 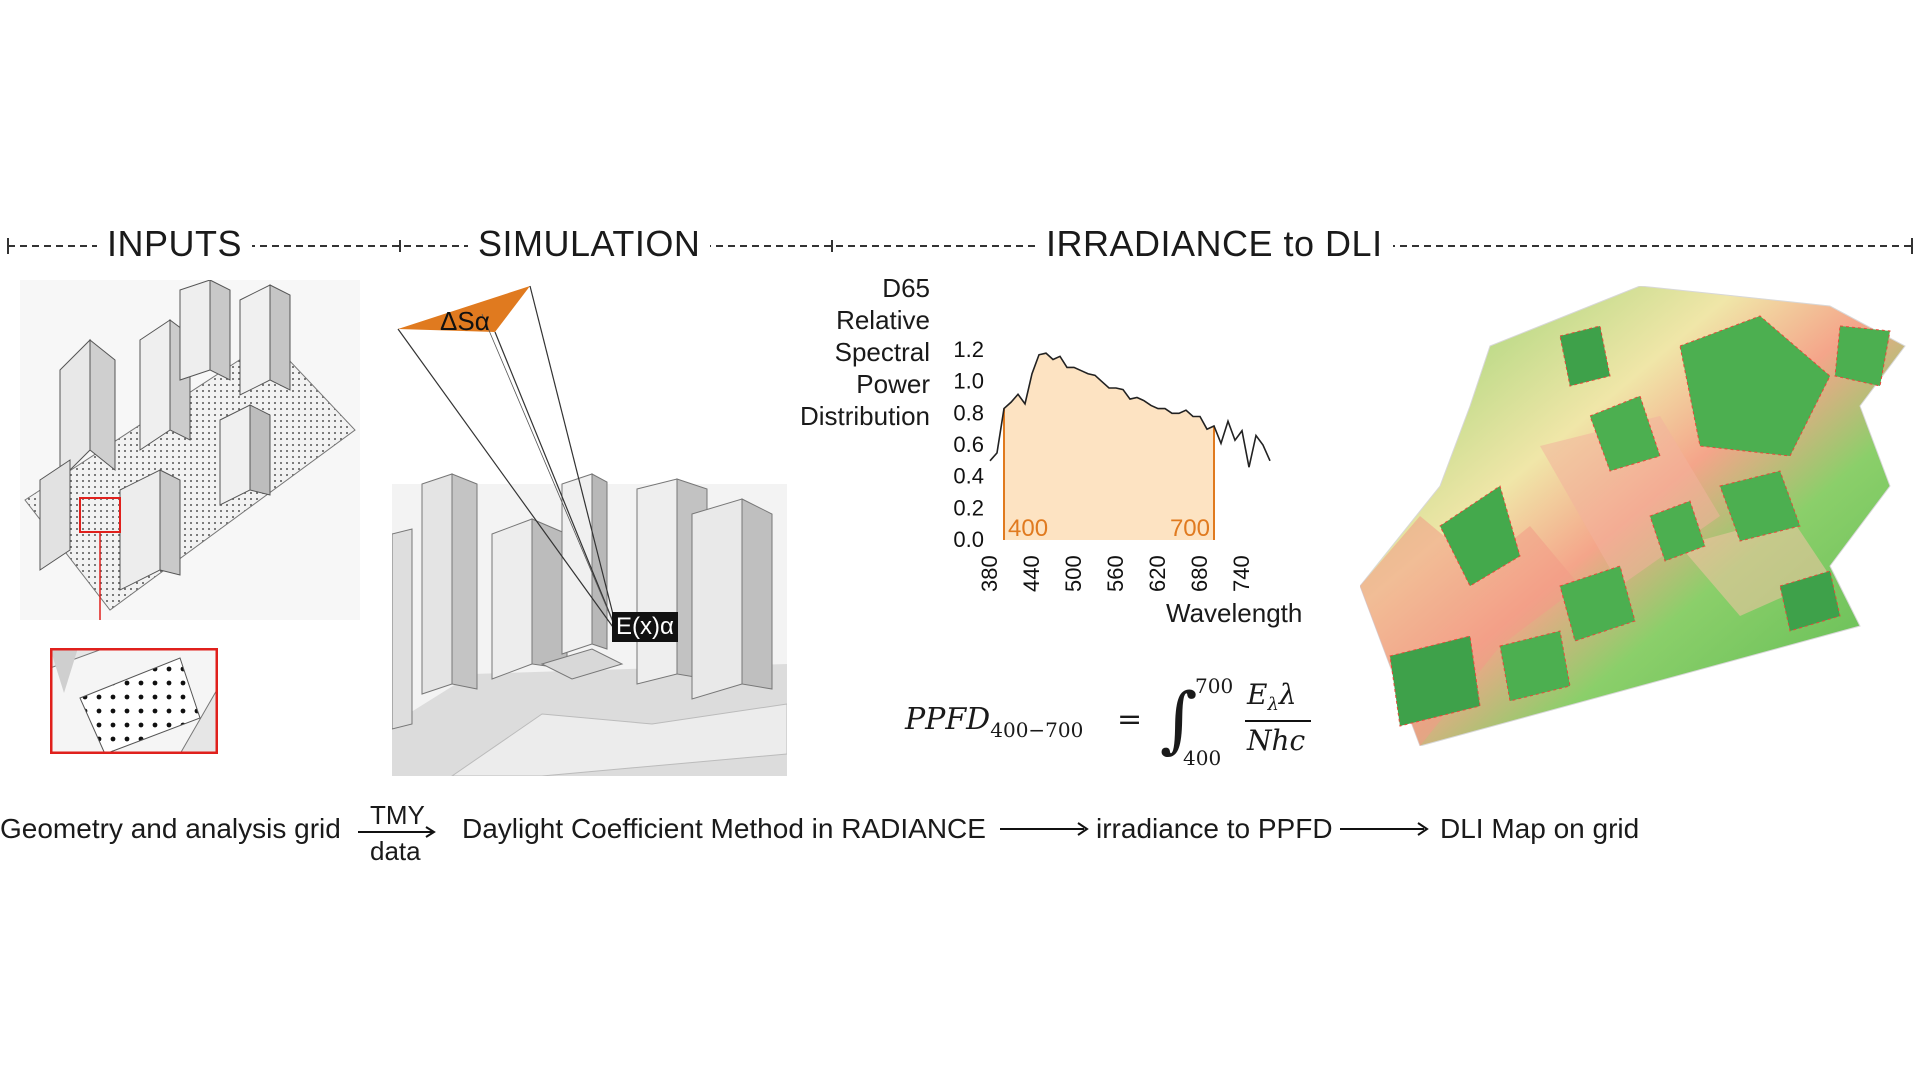 What do you see at coordinates (395, 851) in the screenshot?
I see `arrow-label-data: data` at bounding box center [395, 851].